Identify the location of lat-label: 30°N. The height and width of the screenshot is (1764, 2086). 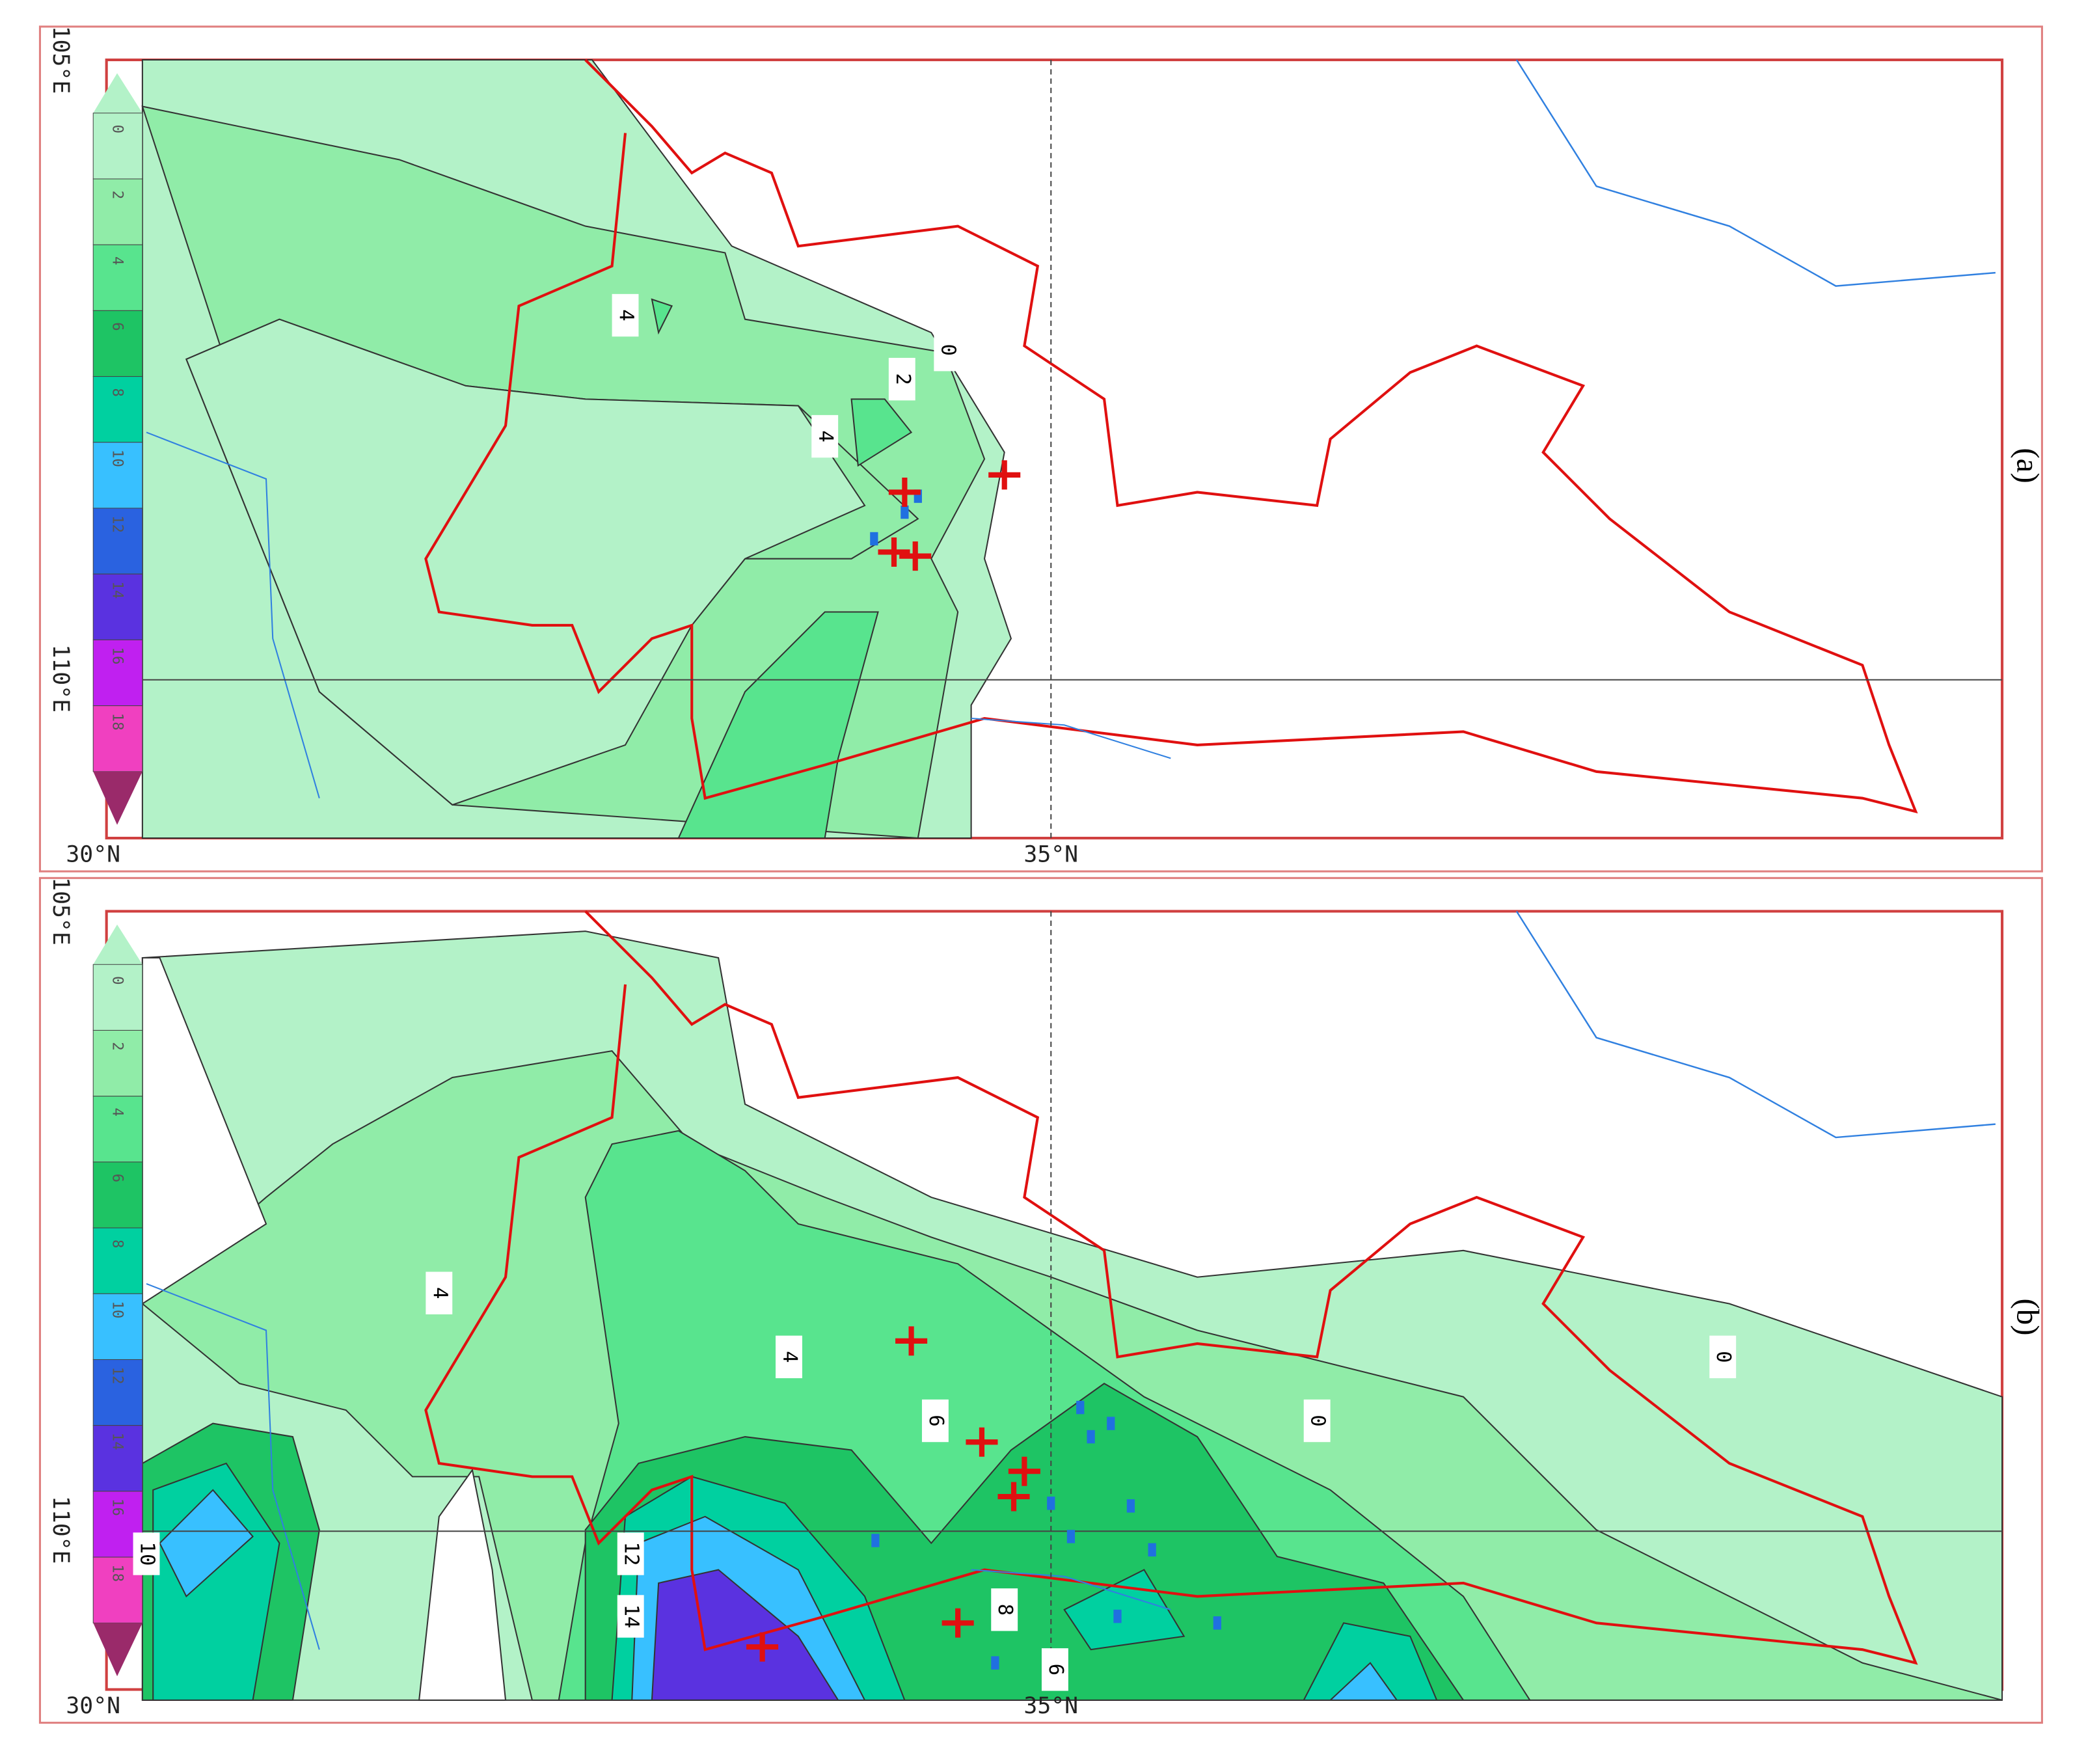
(93, 855).